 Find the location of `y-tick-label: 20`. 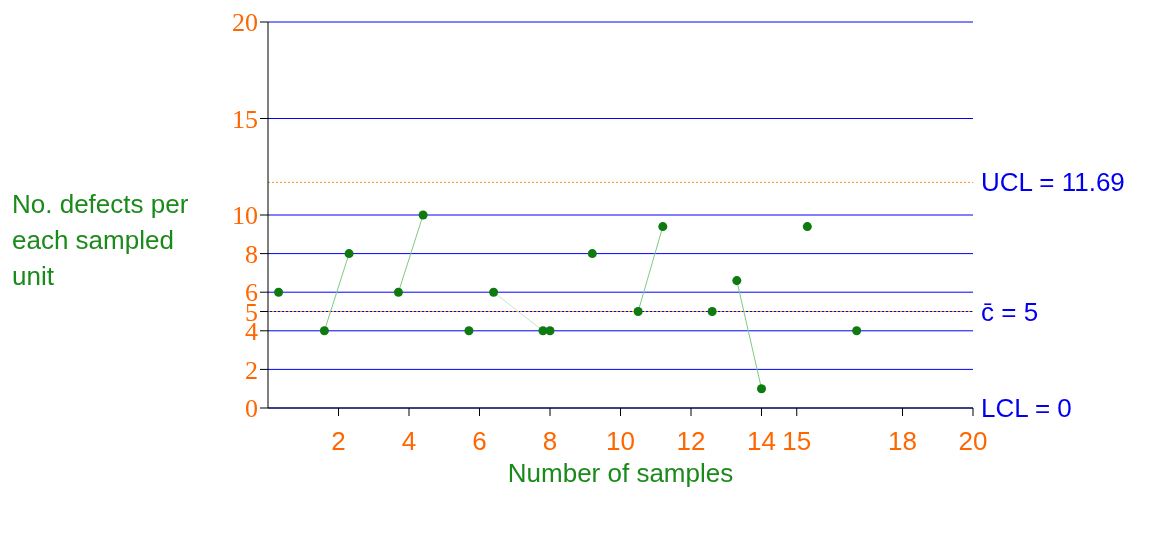

y-tick-label: 20 is located at coordinates (245, 23).